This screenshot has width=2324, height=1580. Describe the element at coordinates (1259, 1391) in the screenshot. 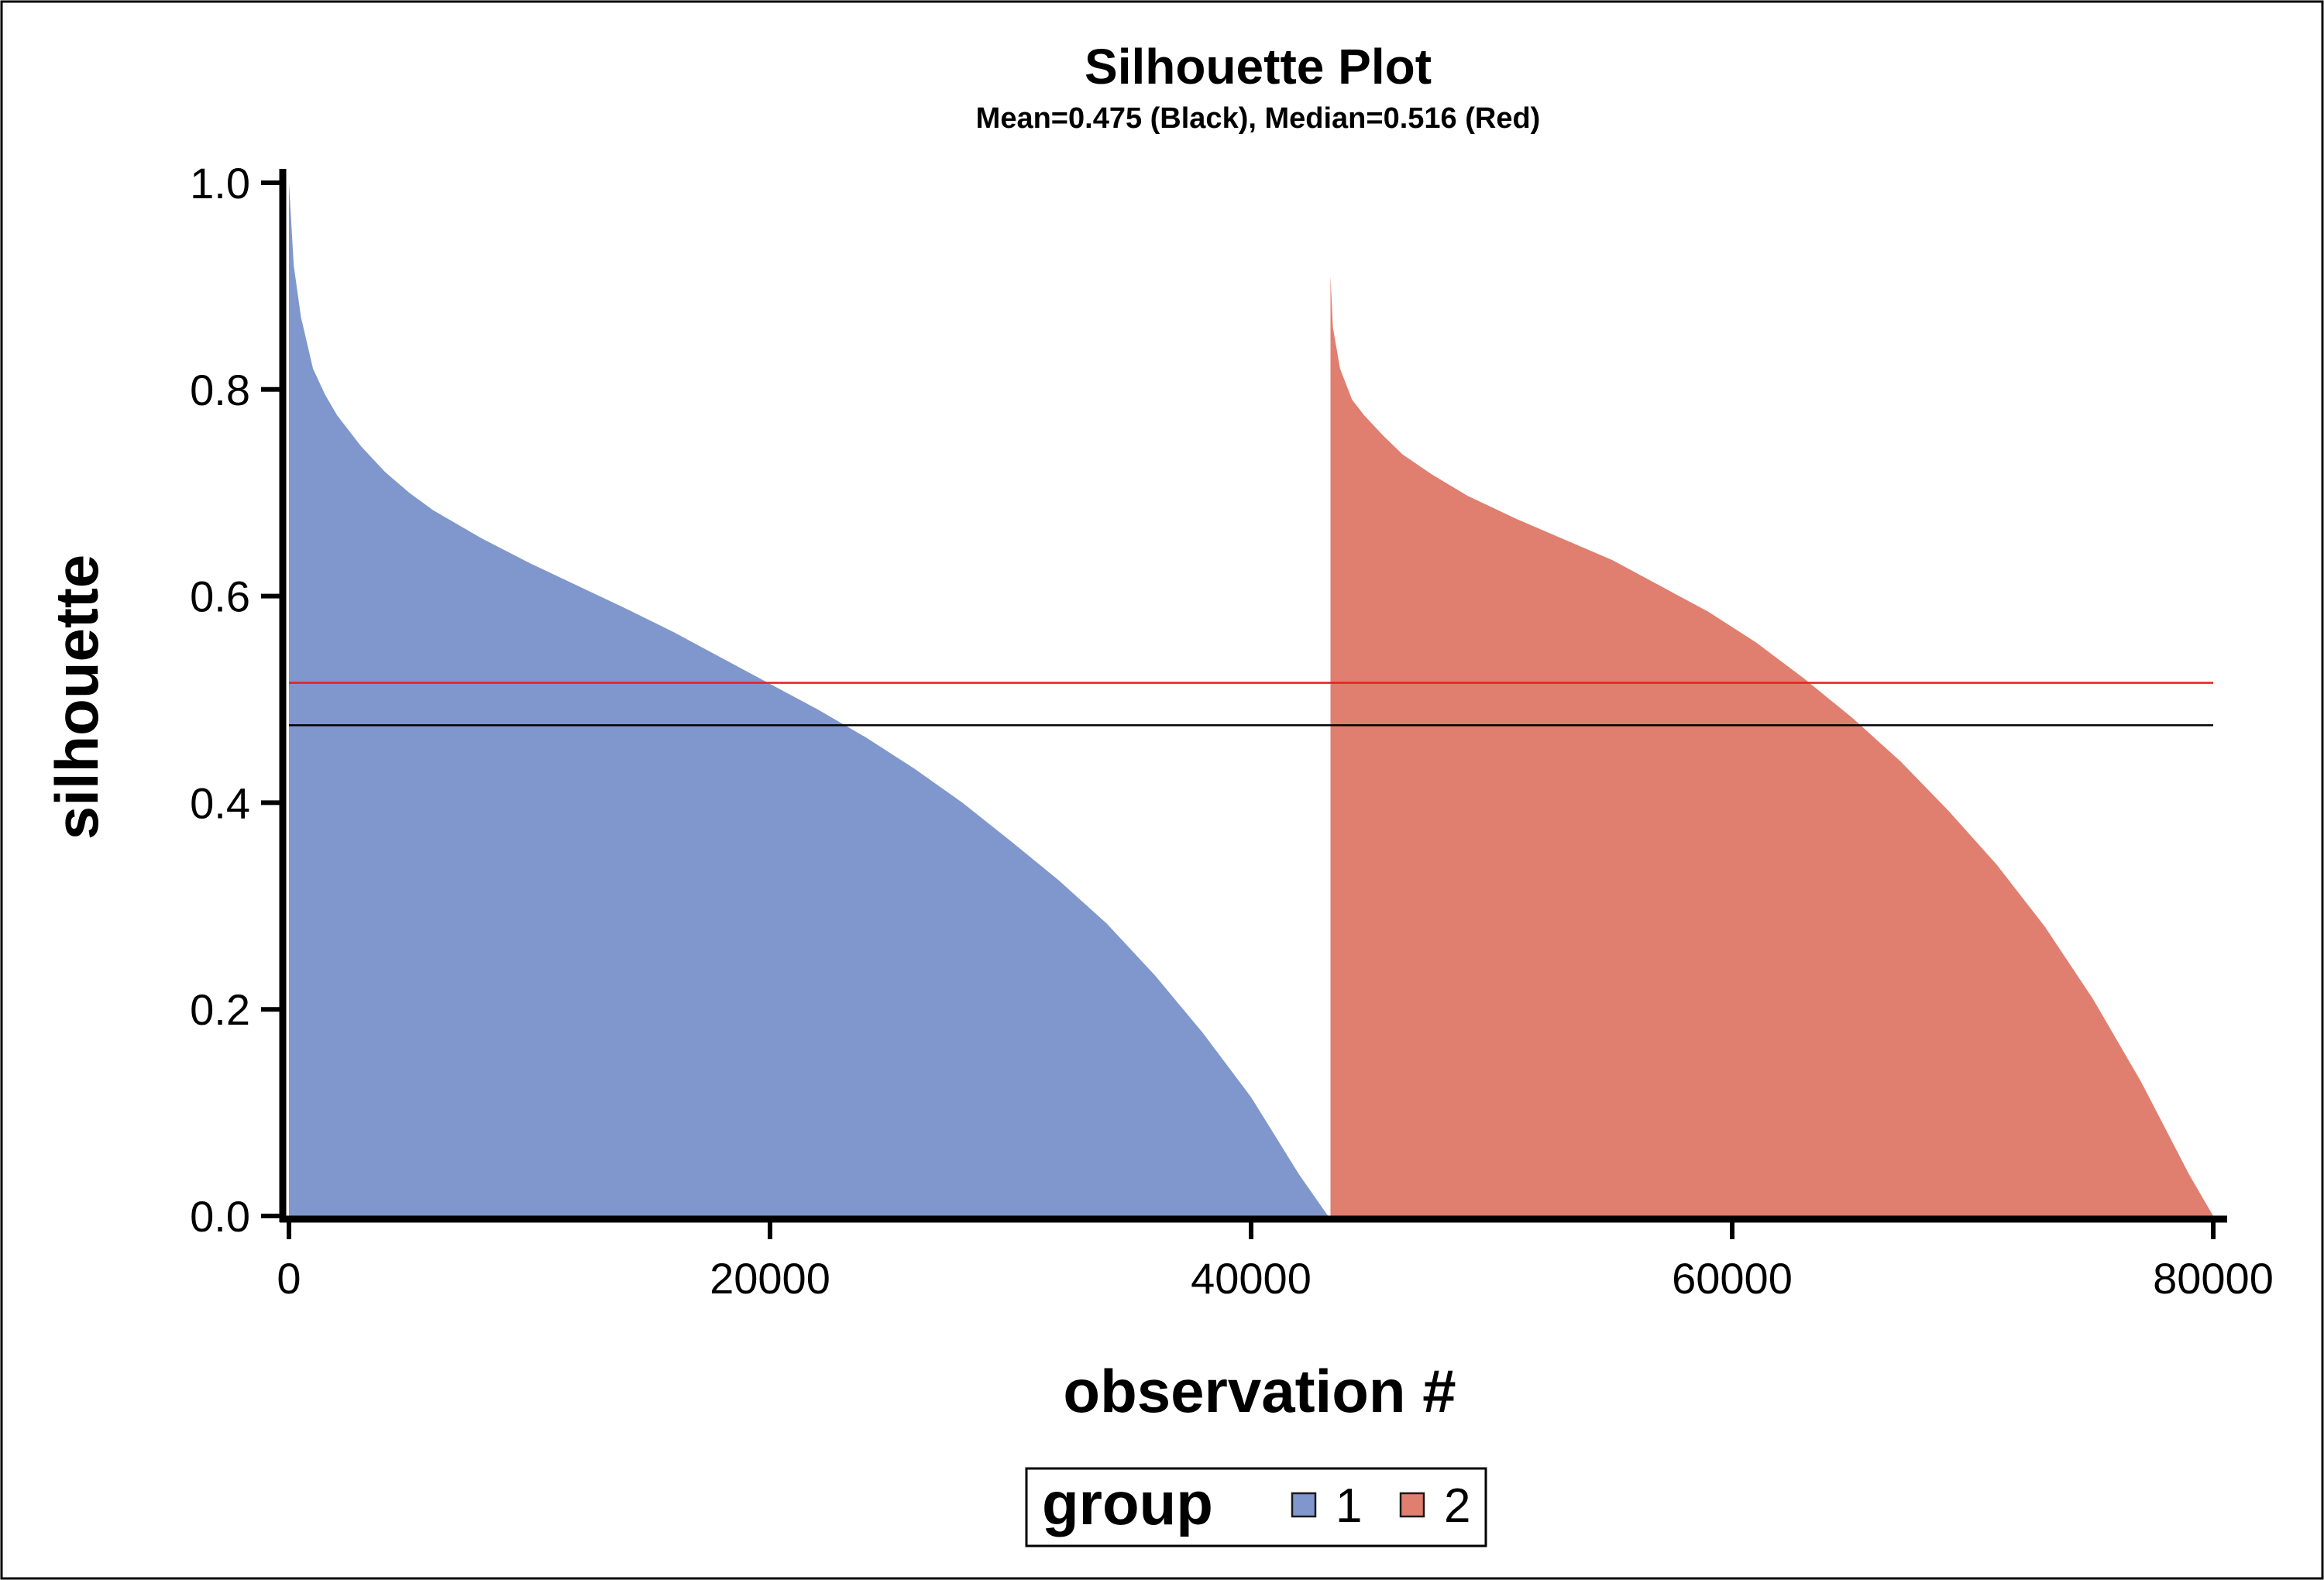

I see `x-axis-label: observation #` at that location.